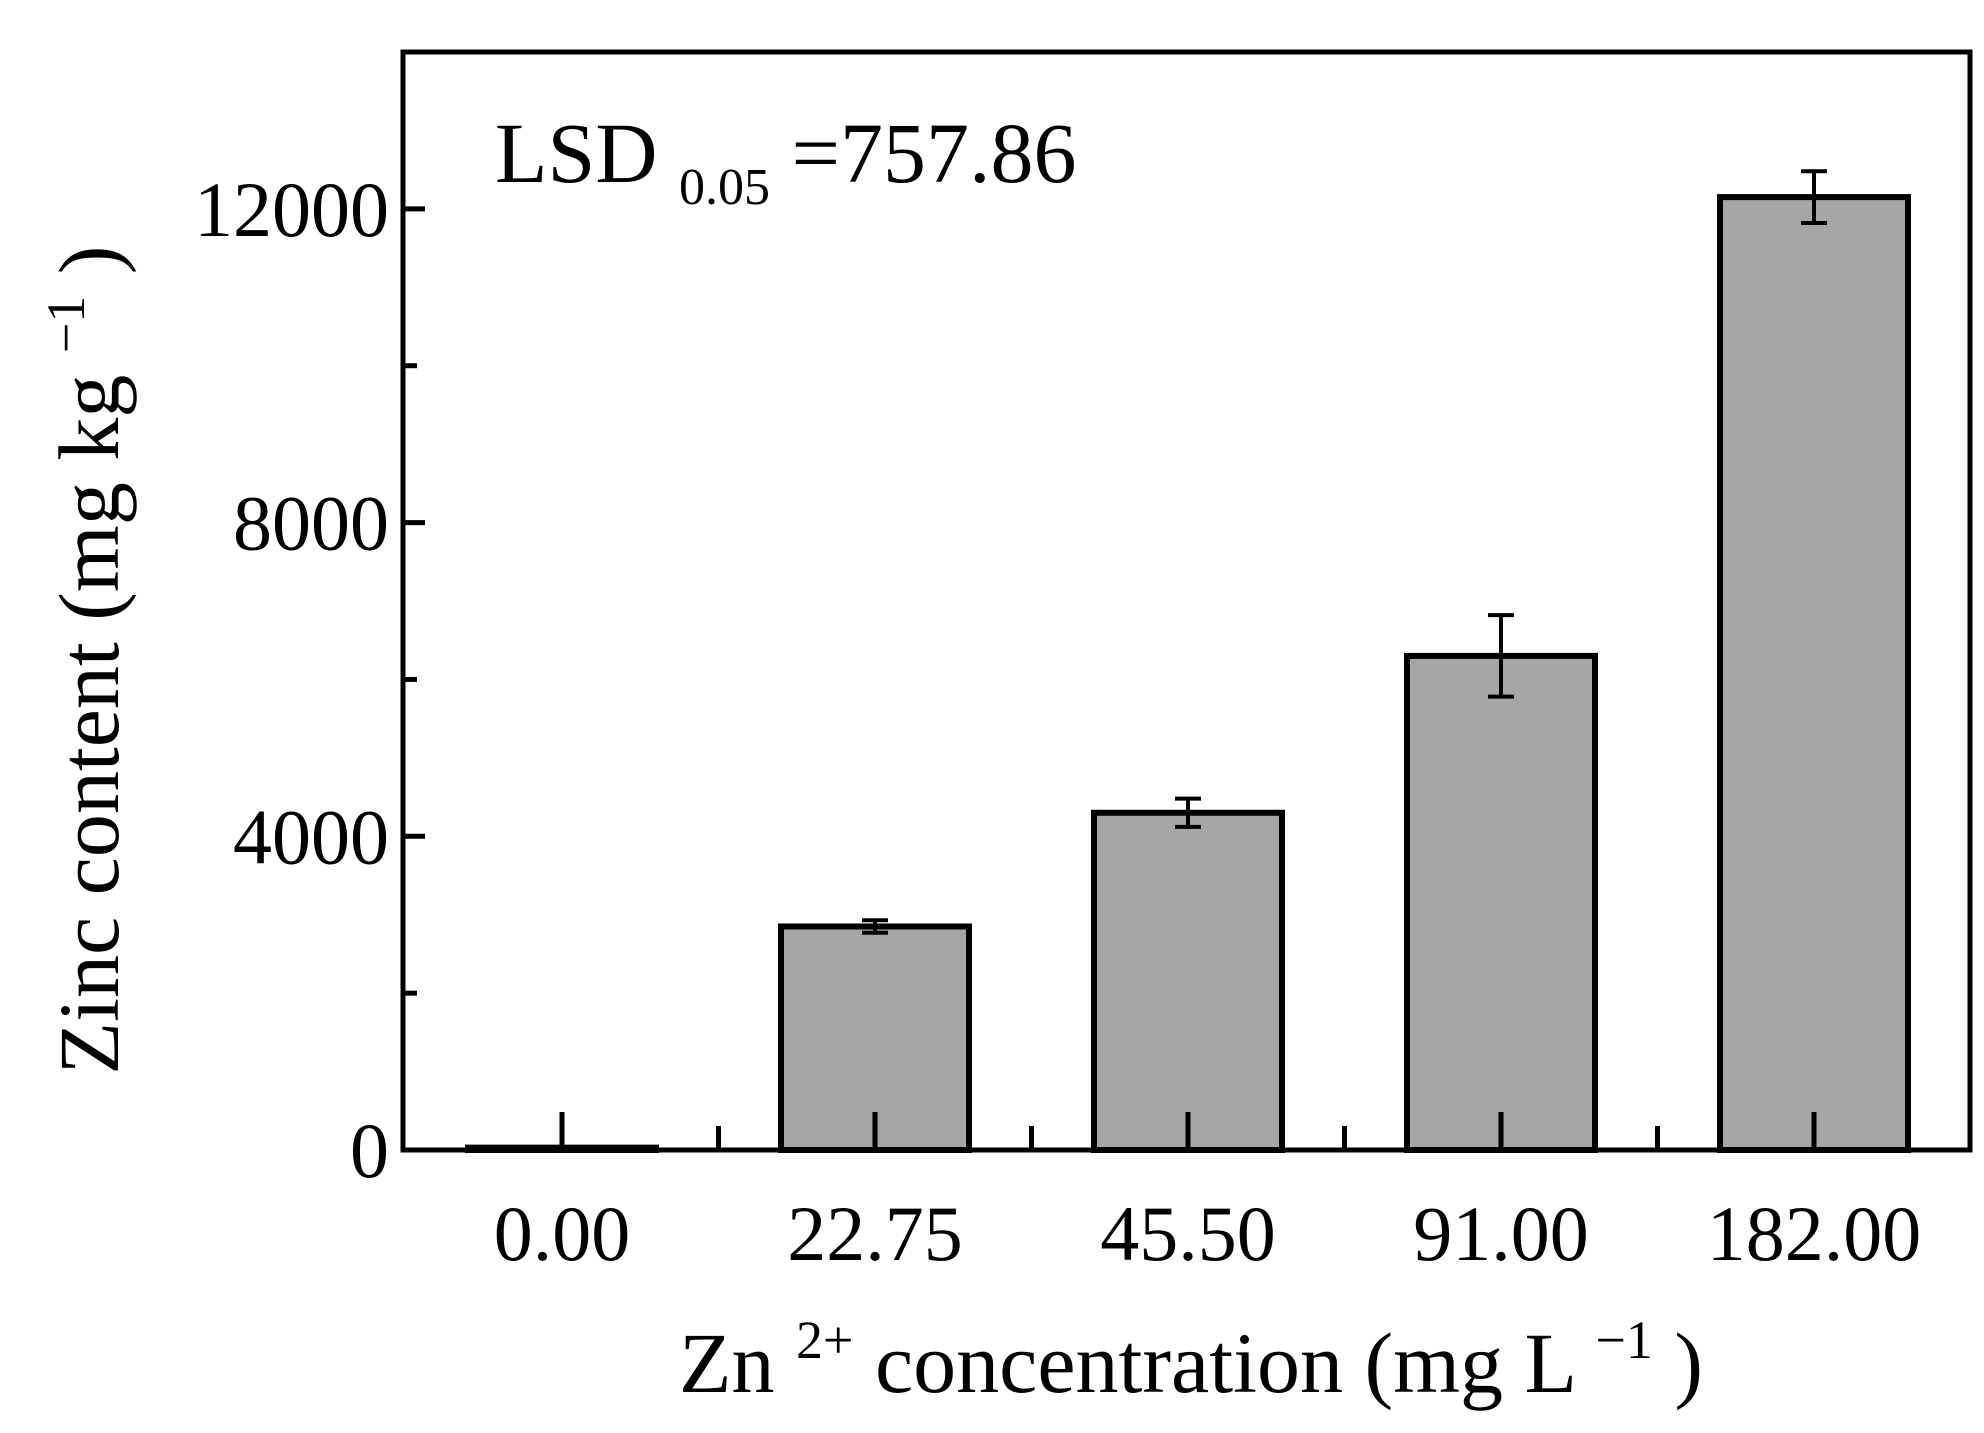  What do you see at coordinates (875, 1233) in the screenshot?
I see `x-tick-label: 22.75` at bounding box center [875, 1233].